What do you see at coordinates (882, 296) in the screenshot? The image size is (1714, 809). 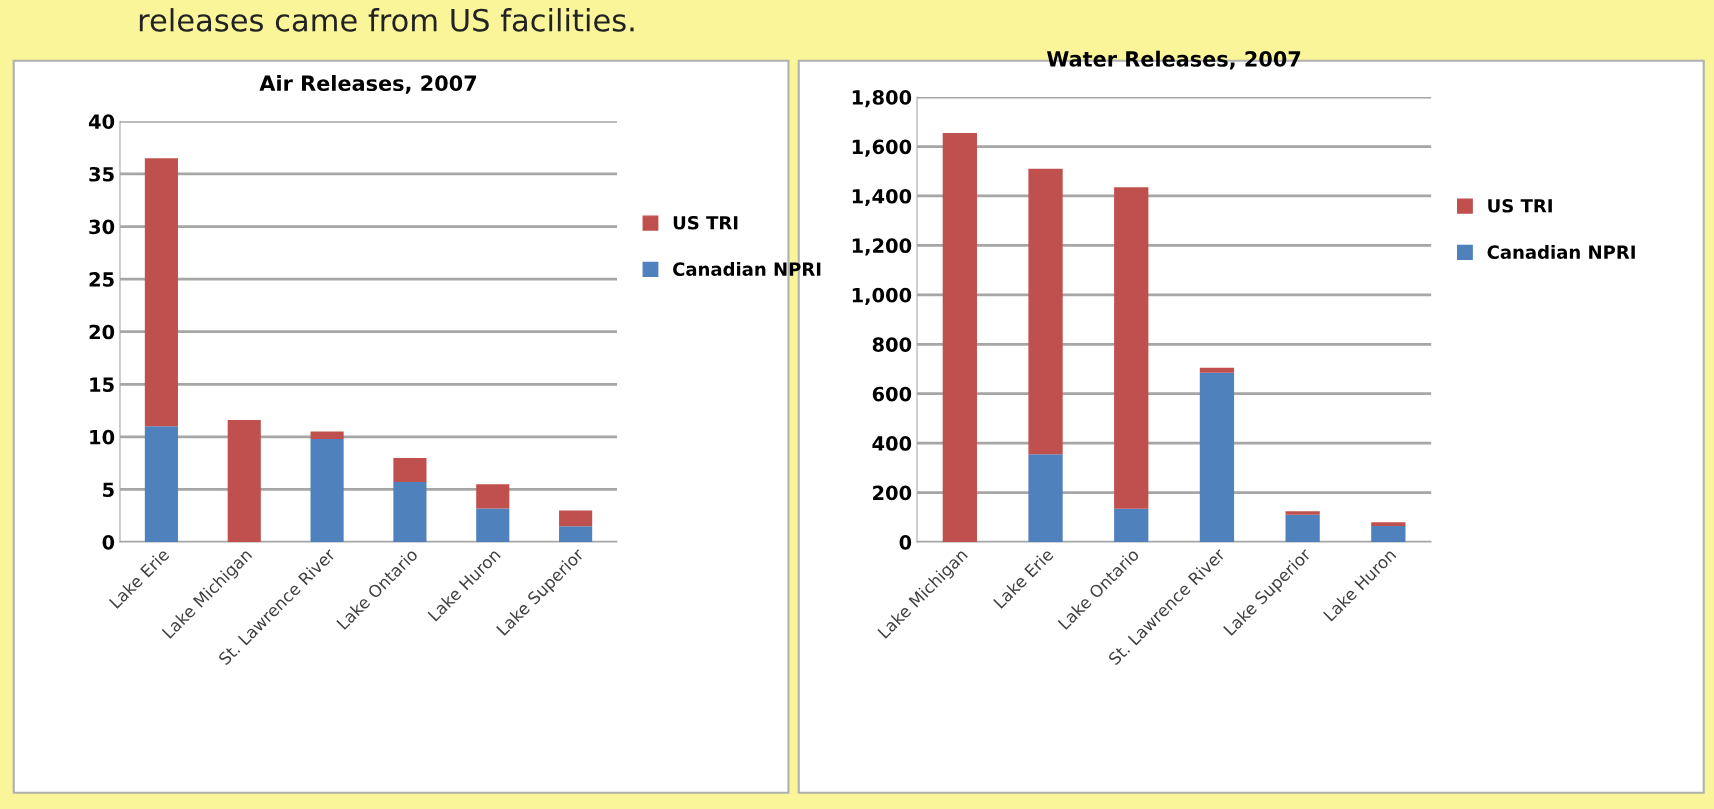 I see `y-tick-label: 1,000` at bounding box center [882, 296].